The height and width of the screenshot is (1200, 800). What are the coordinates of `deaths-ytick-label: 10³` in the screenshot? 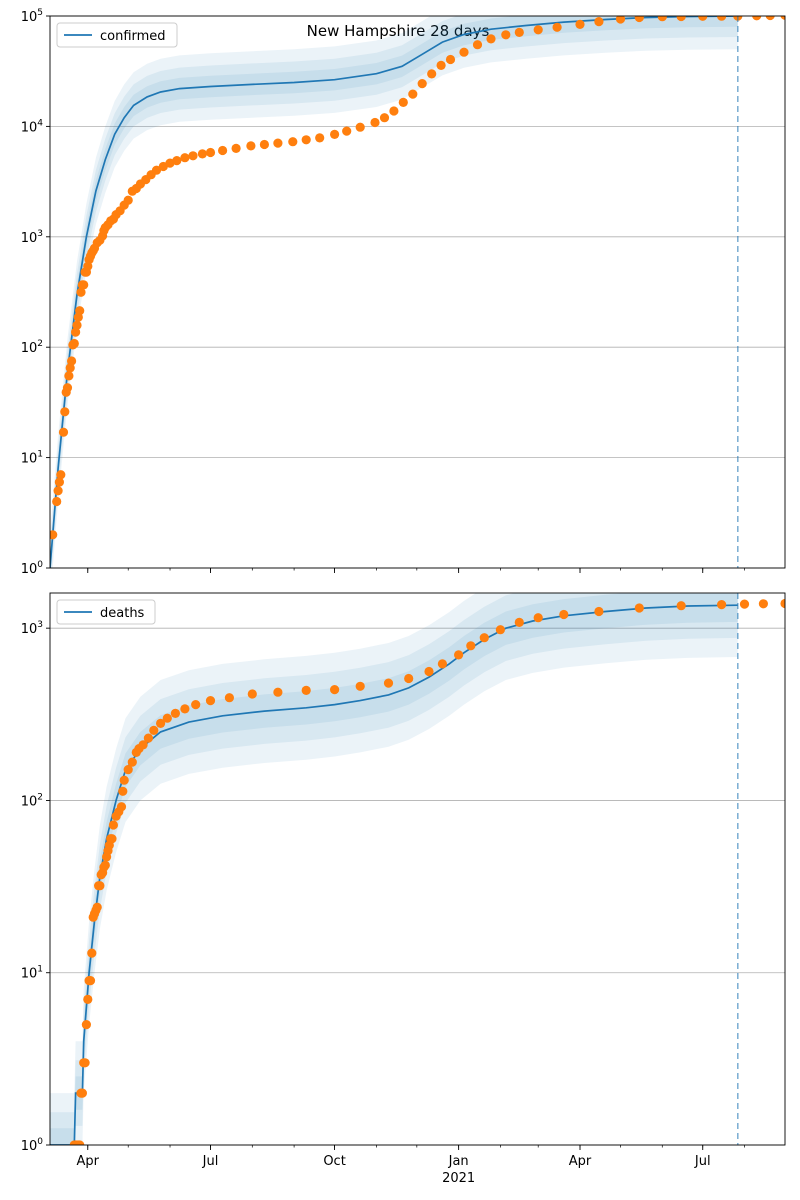 It's located at (32, 628).